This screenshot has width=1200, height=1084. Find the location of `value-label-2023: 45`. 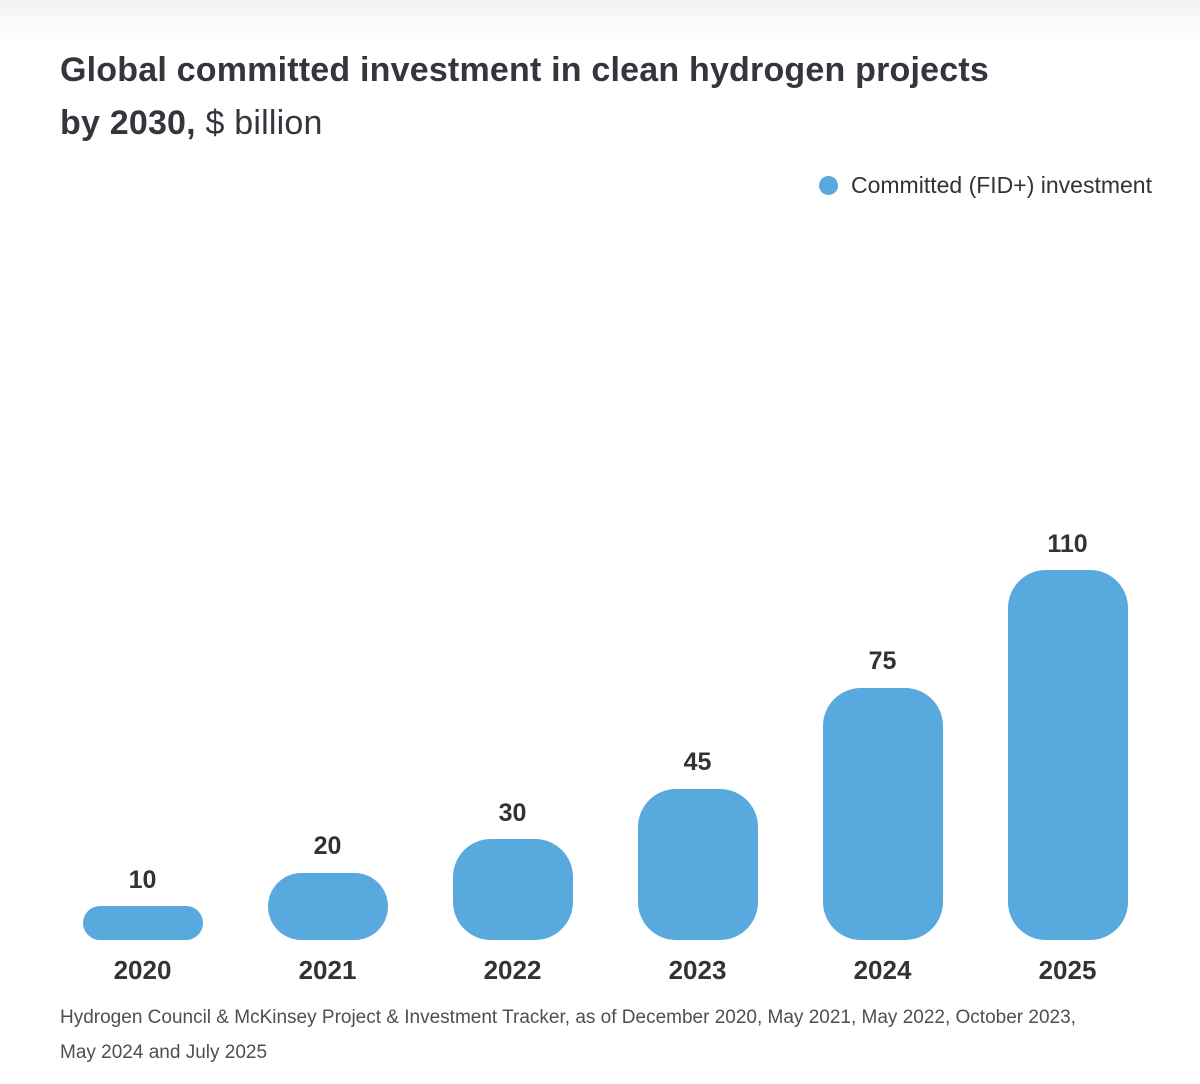

value-label-2023: 45 is located at coordinates (697, 762).